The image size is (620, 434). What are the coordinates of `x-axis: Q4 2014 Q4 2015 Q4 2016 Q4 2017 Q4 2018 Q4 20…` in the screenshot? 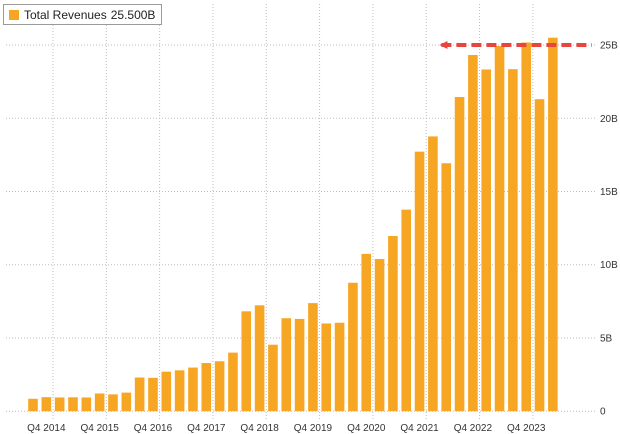 It's located at (286, 428).